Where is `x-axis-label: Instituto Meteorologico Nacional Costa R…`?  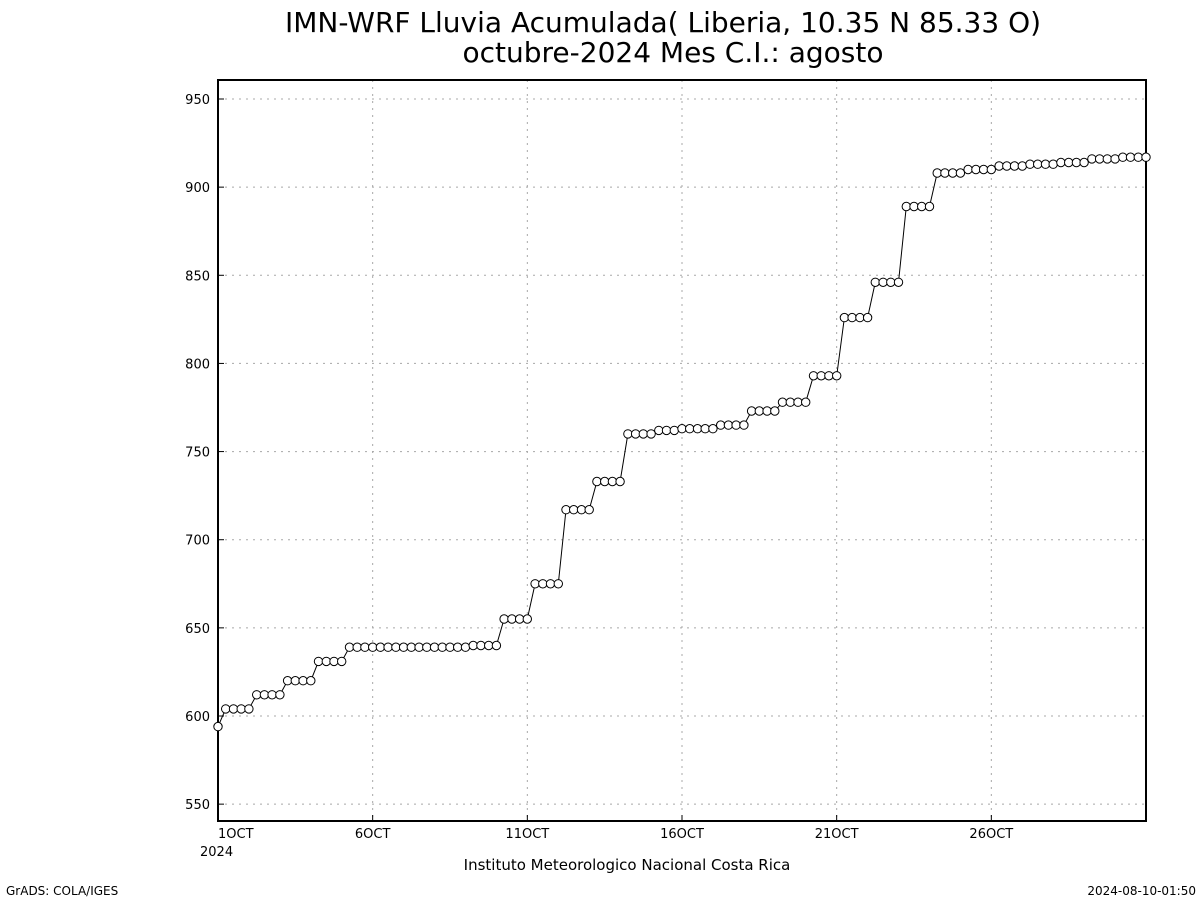
x-axis-label: Instituto Meteorologico Nacional Costa R… is located at coordinates (627, 865).